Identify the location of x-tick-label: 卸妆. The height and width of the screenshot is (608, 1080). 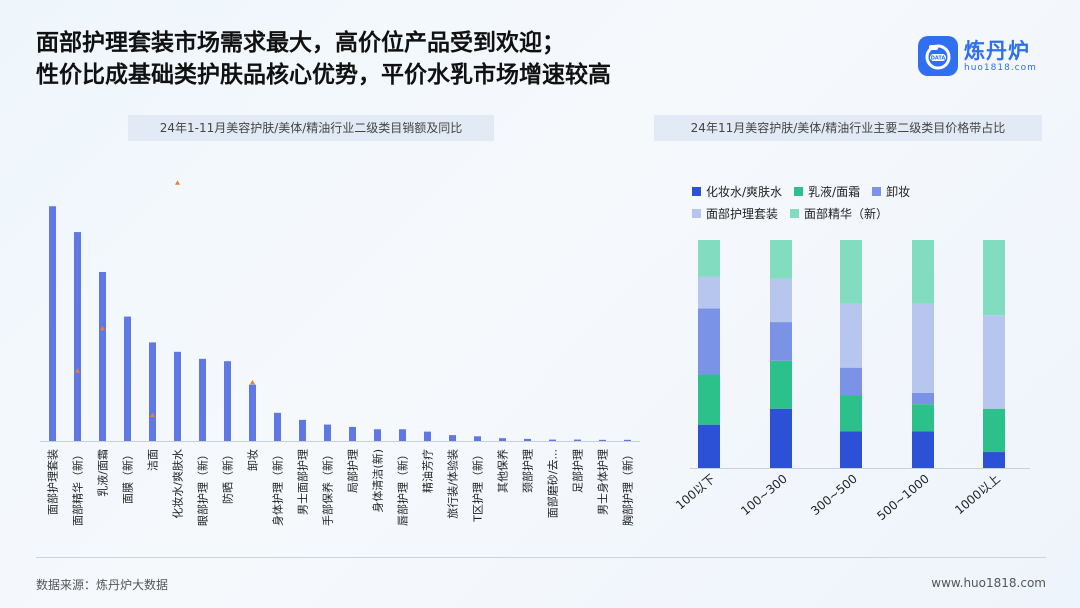
(253, 460).